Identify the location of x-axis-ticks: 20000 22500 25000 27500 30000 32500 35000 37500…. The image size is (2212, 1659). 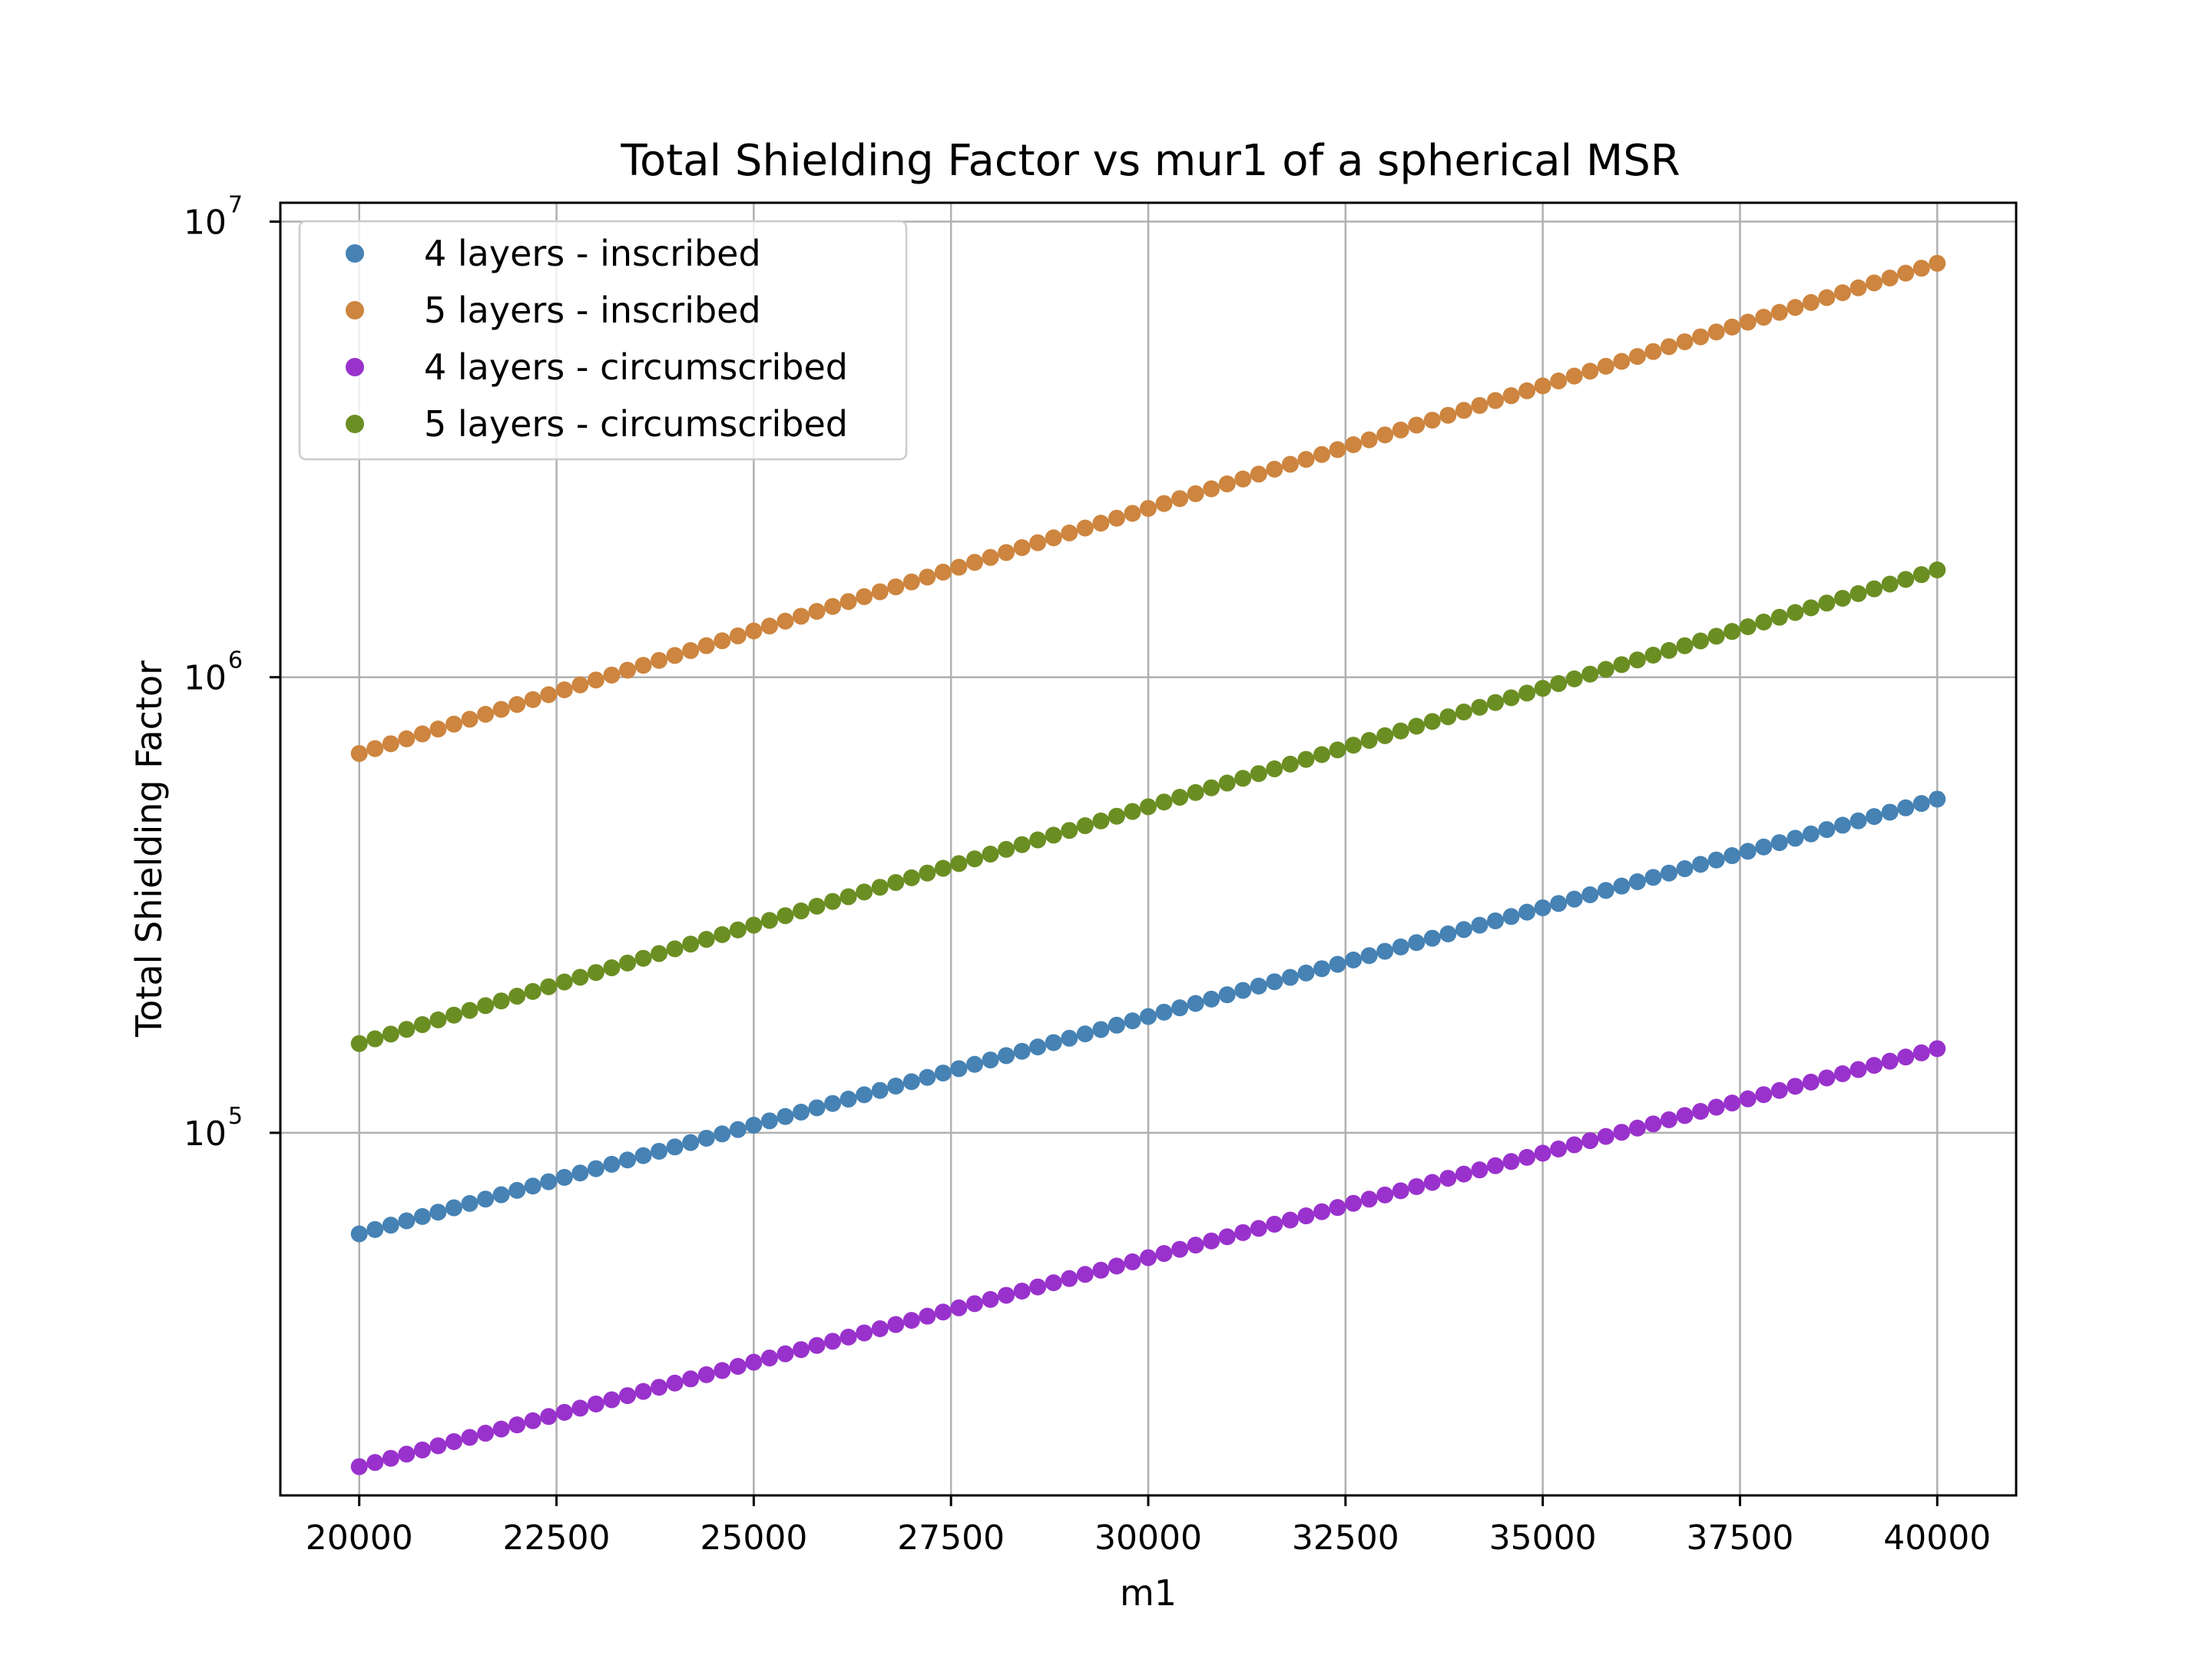
(1149, 1526).